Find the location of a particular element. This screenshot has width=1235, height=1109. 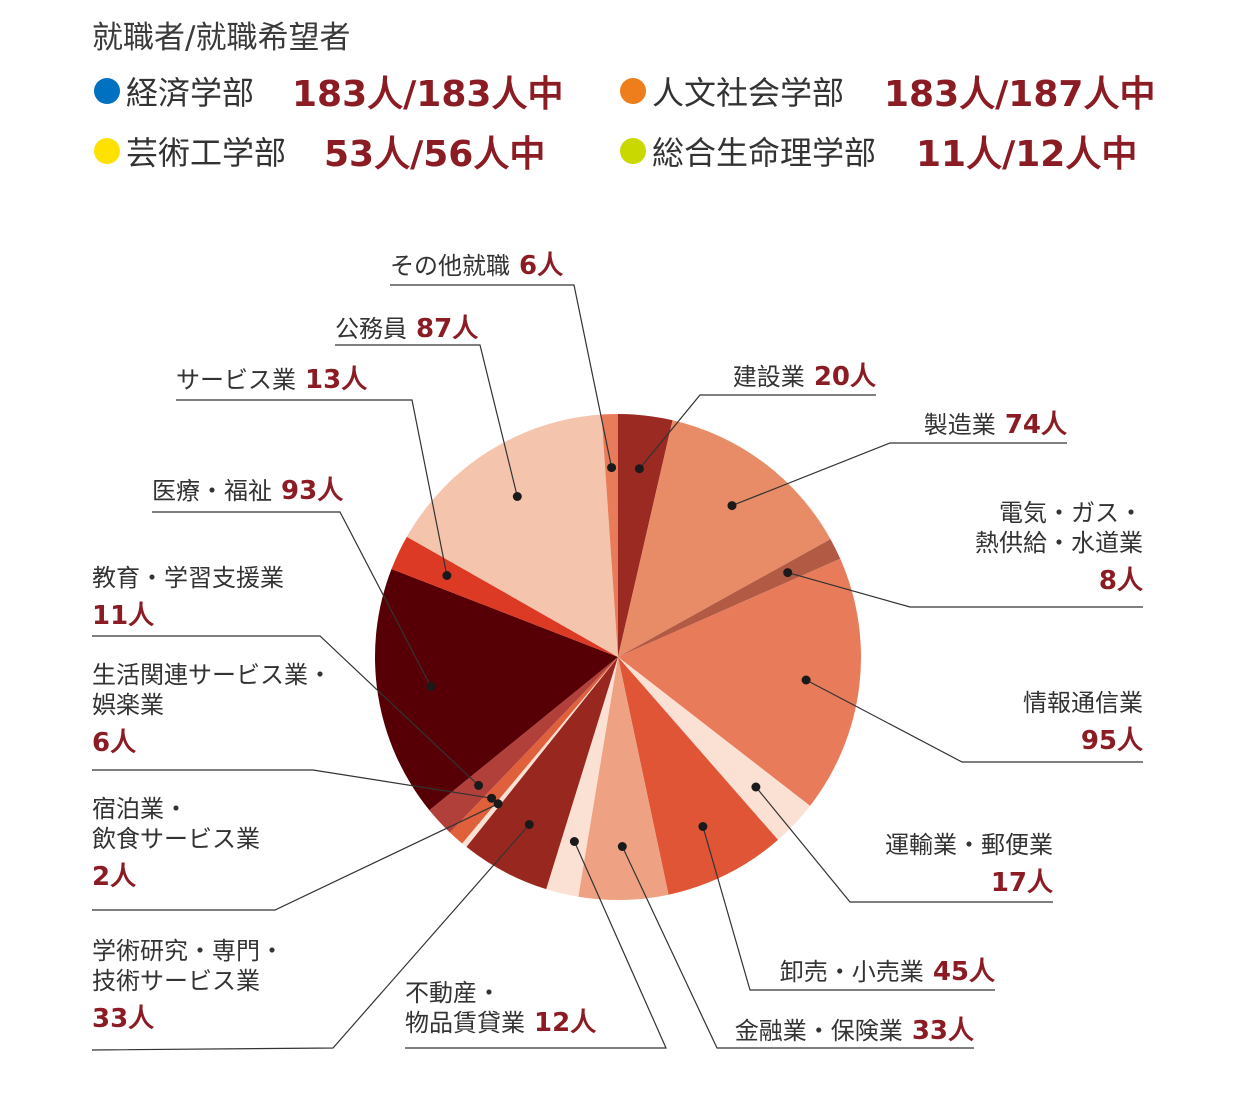

slice-label-text: 学術研究・専門・ is located at coordinates (188, 951).